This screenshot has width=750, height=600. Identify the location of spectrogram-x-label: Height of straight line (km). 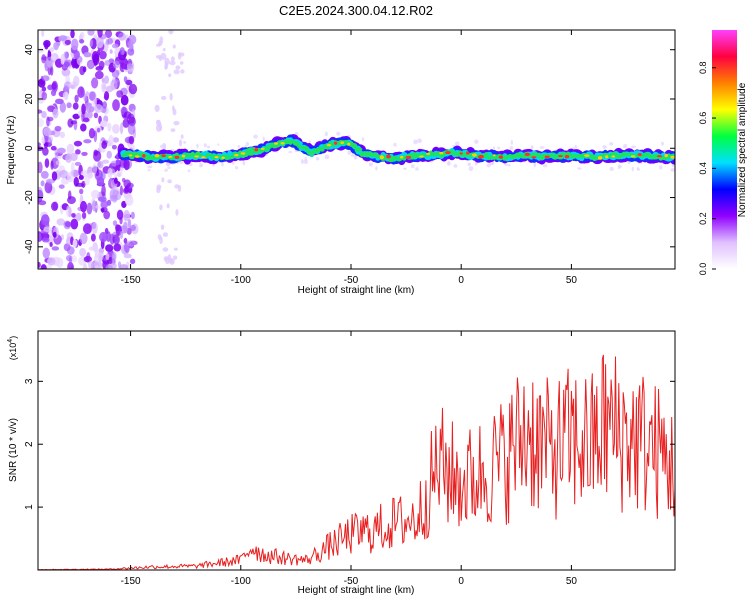
(356, 290).